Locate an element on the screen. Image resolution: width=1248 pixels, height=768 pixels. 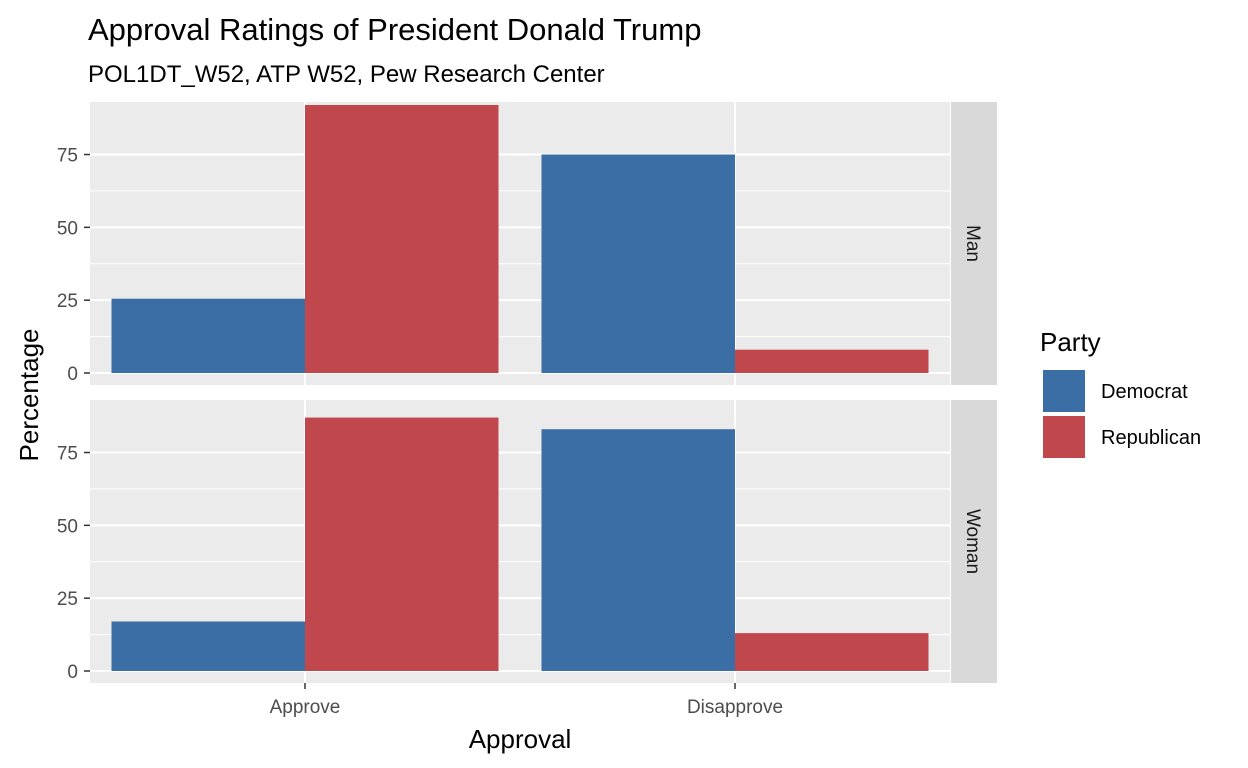
legend-title: Party is located at coordinates (1070, 342).